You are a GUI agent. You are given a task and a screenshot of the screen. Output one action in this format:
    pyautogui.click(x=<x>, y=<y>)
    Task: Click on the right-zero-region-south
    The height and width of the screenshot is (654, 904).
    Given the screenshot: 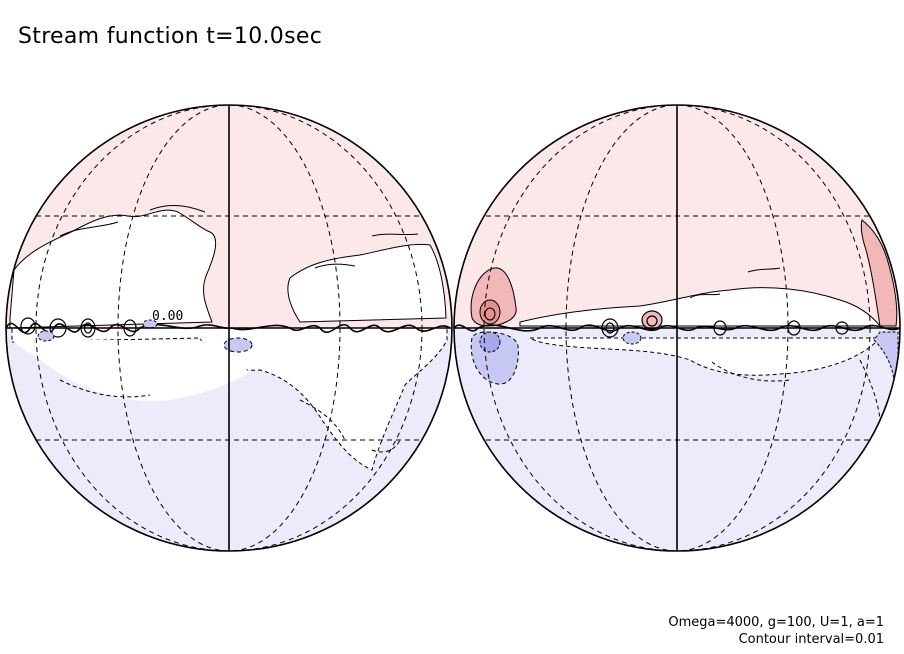 What is the action you would take?
    pyautogui.click(x=705, y=356)
    